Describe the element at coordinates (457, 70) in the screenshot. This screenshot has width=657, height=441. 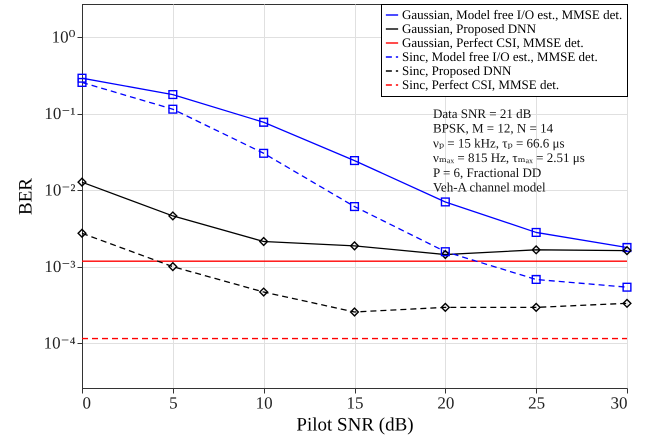
I see `legend-label: Sinc, Proposed DNN` at that location.